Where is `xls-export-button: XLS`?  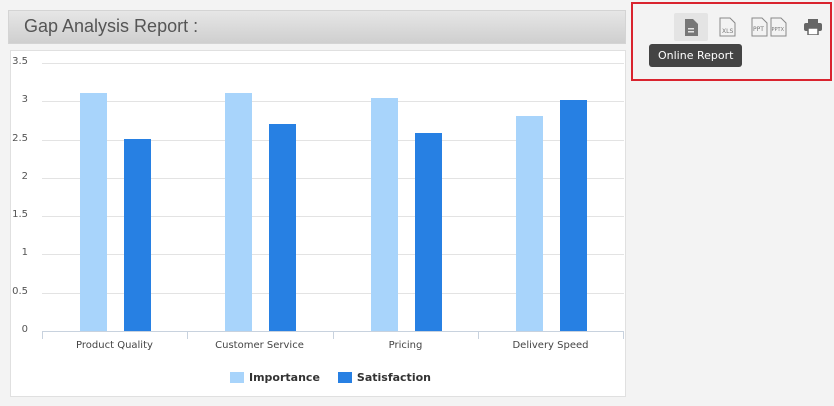 xls-export-button: XLS is located at coordinates (728, 27).